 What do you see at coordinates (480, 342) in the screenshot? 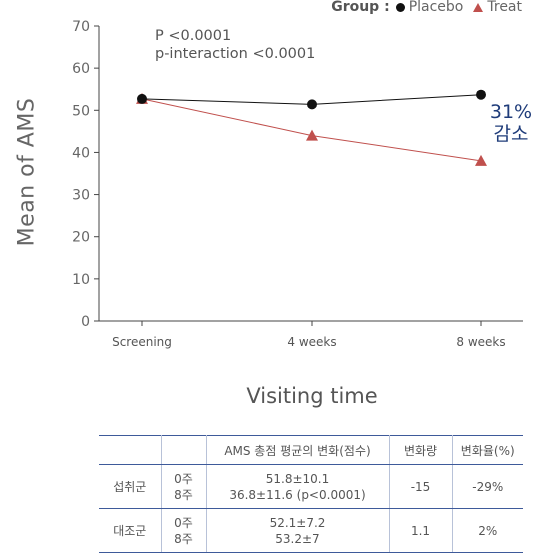
I see `x-tick-label: 8 weeks` at bounding box center [480, 342].